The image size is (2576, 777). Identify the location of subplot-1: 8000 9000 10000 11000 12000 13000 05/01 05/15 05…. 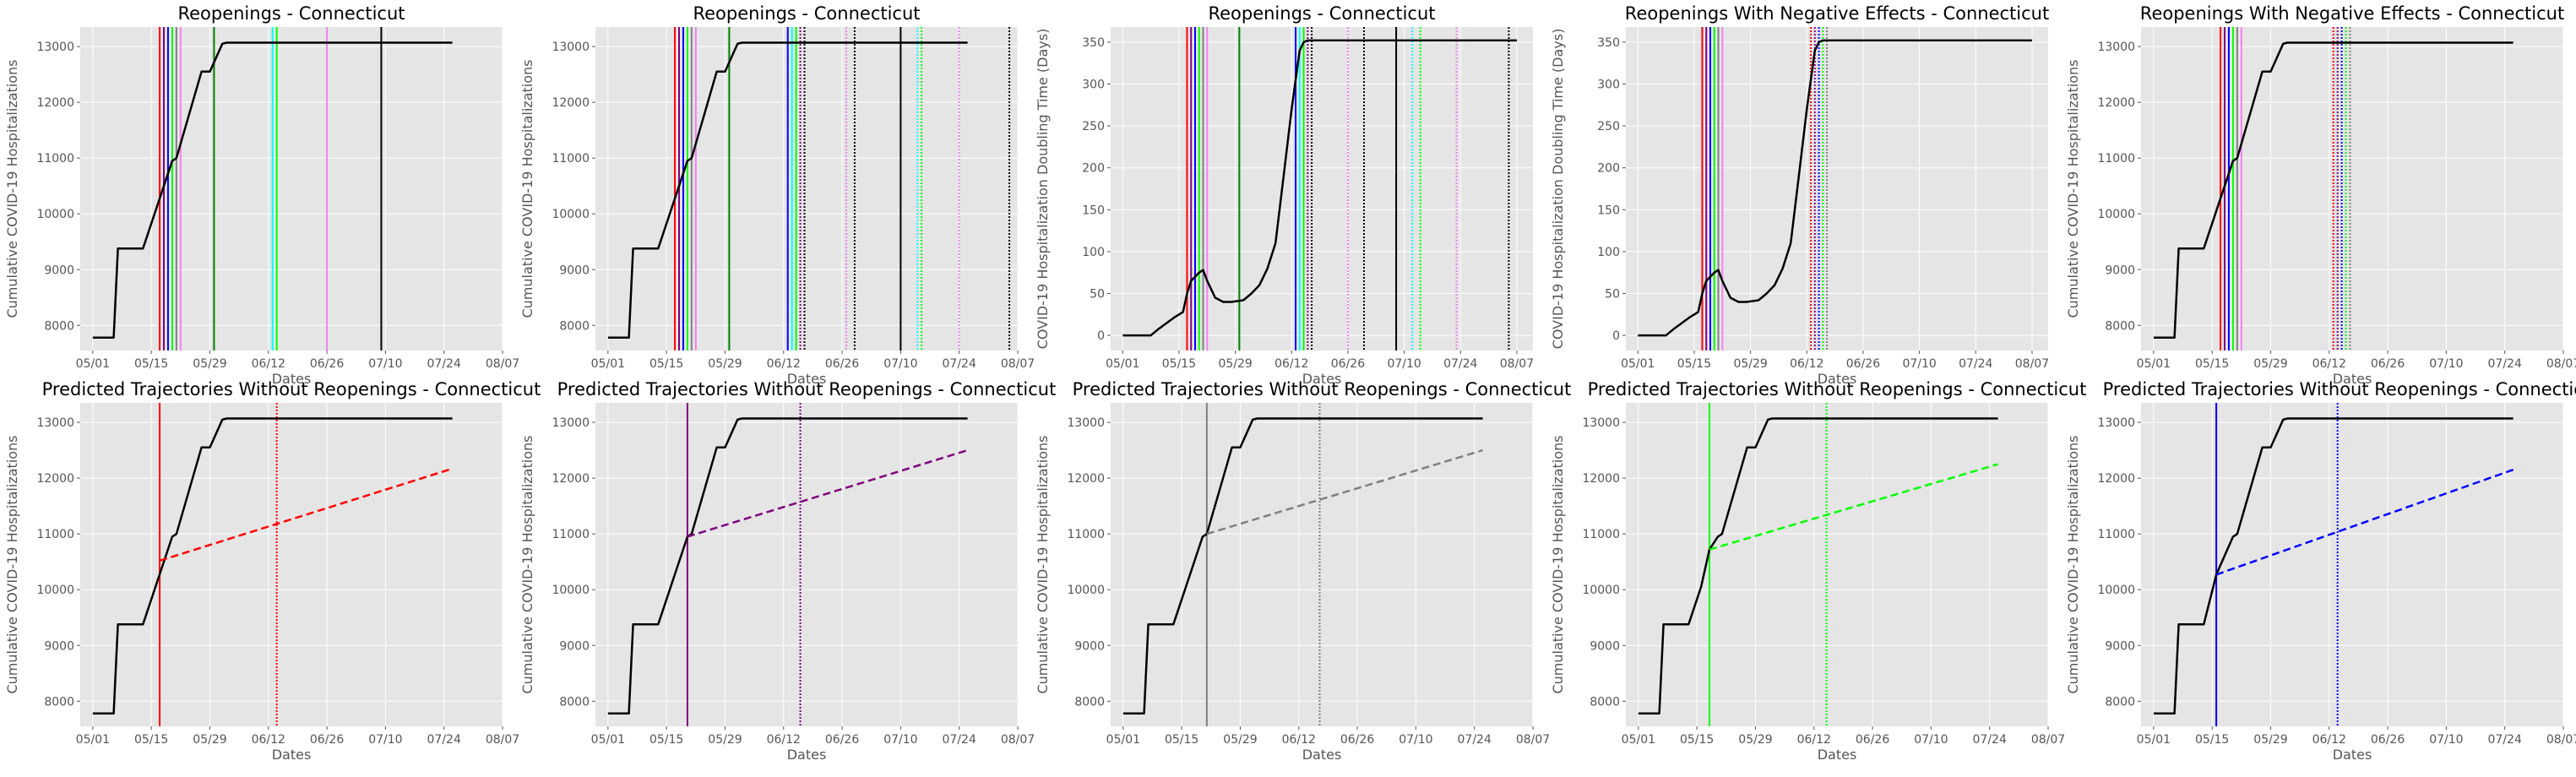
(261, 195).